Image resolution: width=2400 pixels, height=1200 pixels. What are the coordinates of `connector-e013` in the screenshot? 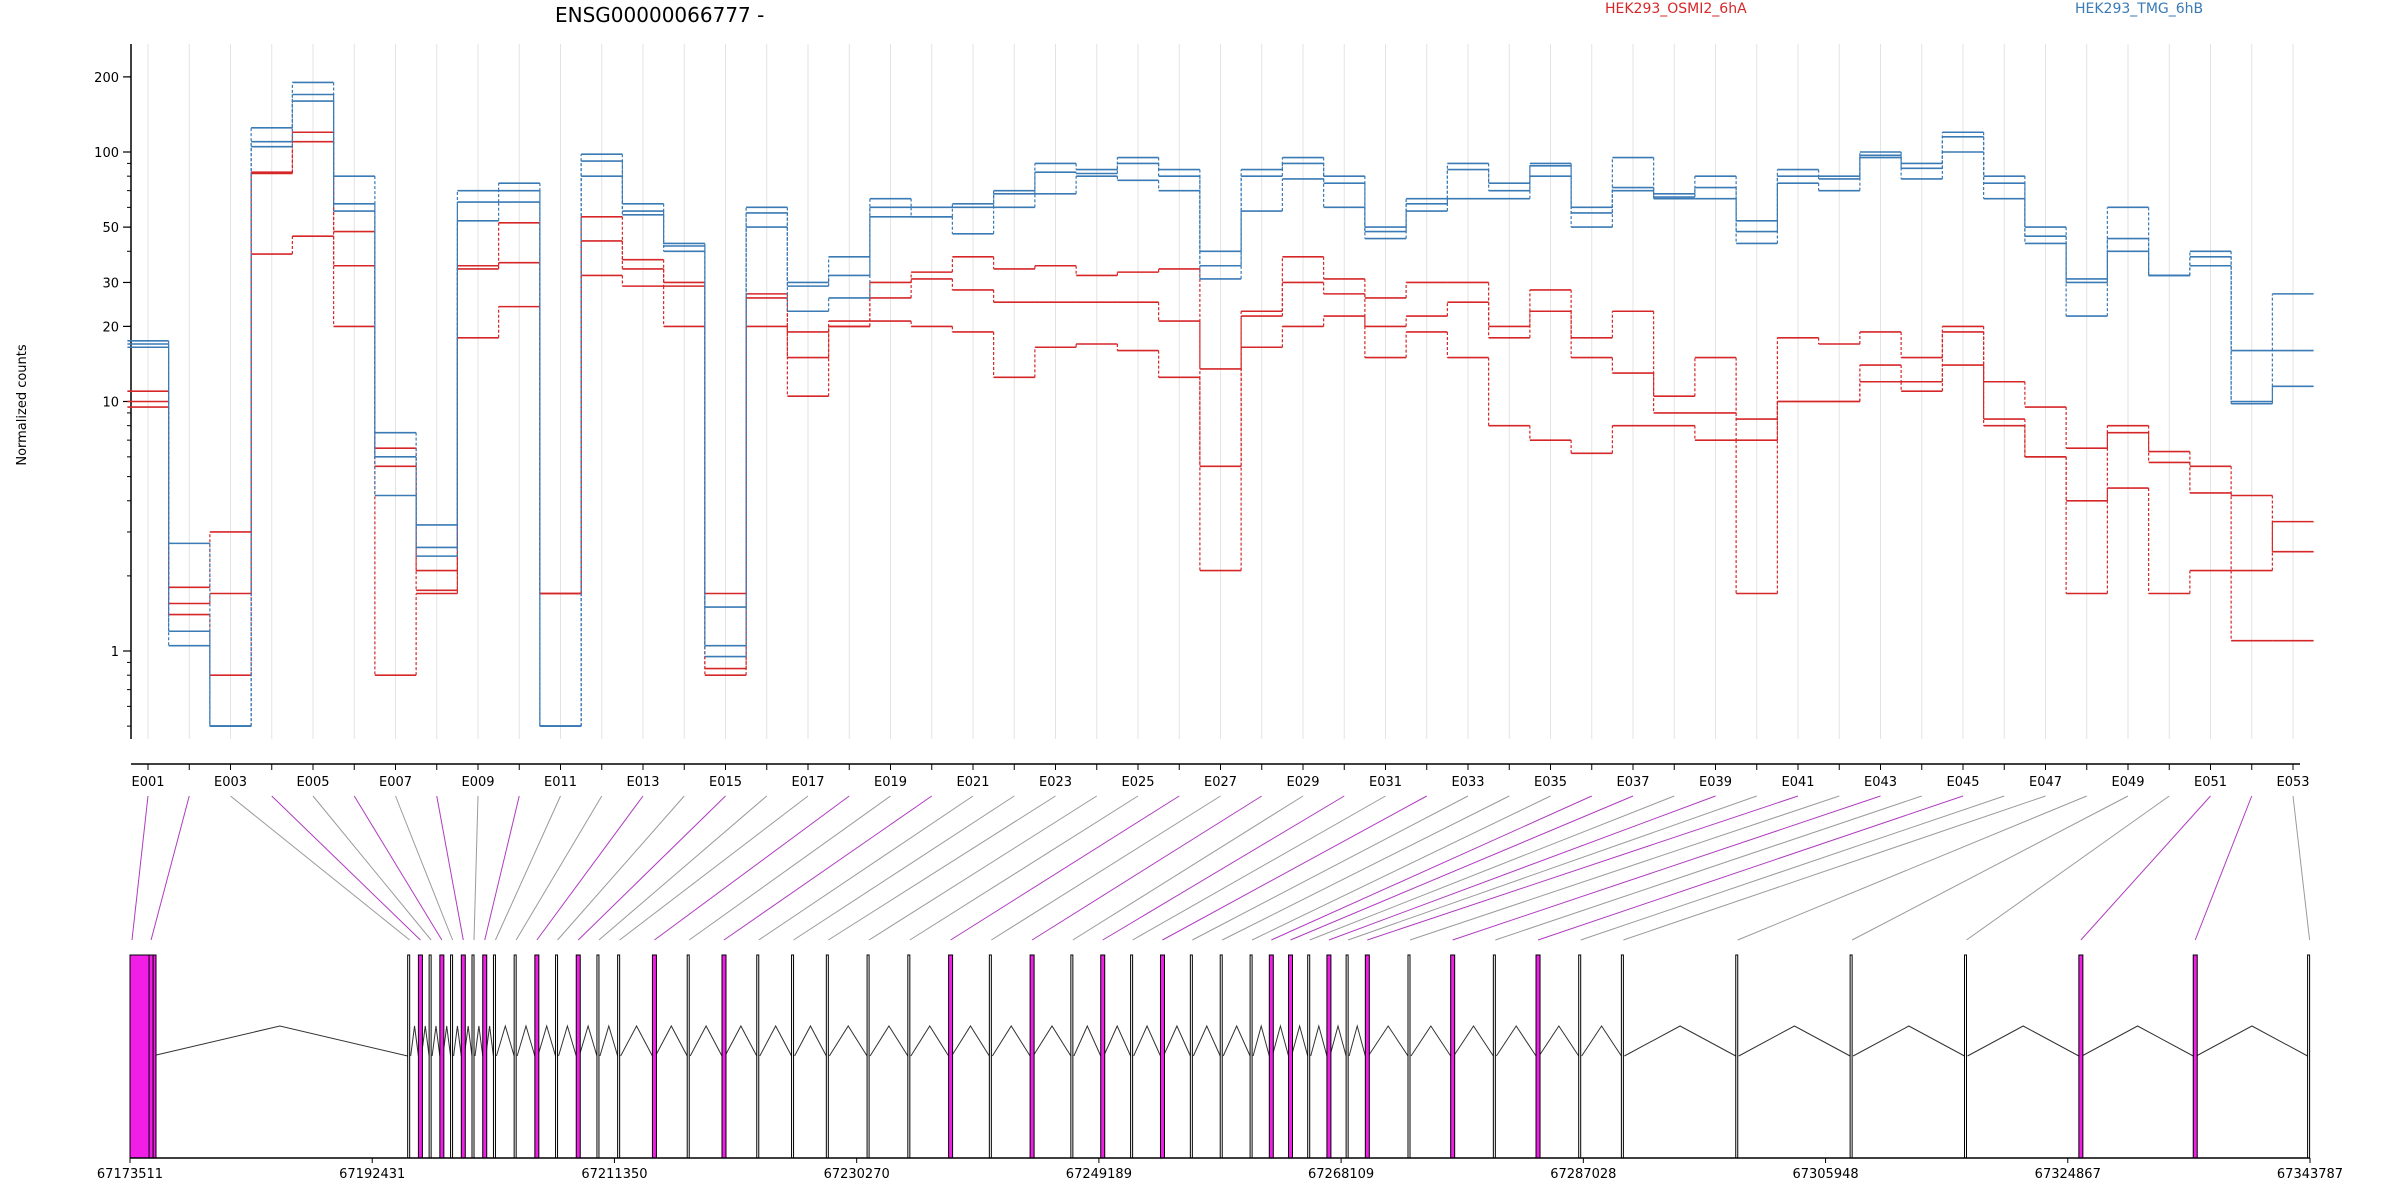 It's located at (590, 868).